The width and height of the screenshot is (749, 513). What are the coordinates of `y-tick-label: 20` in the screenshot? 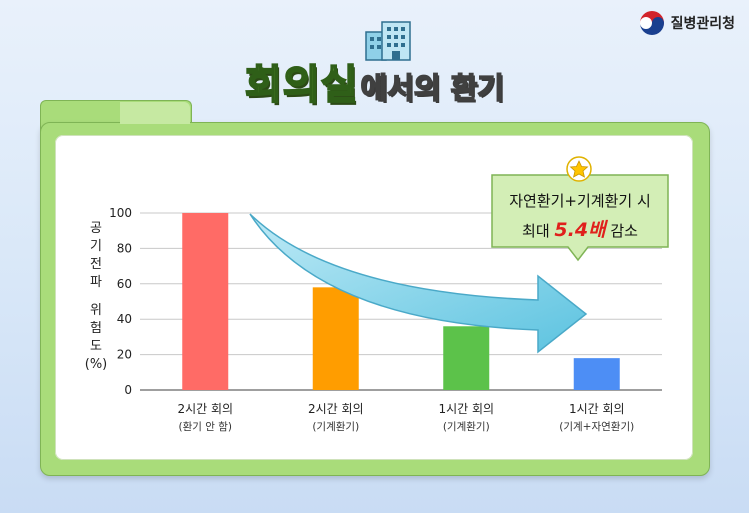 It's located at (124, 355).